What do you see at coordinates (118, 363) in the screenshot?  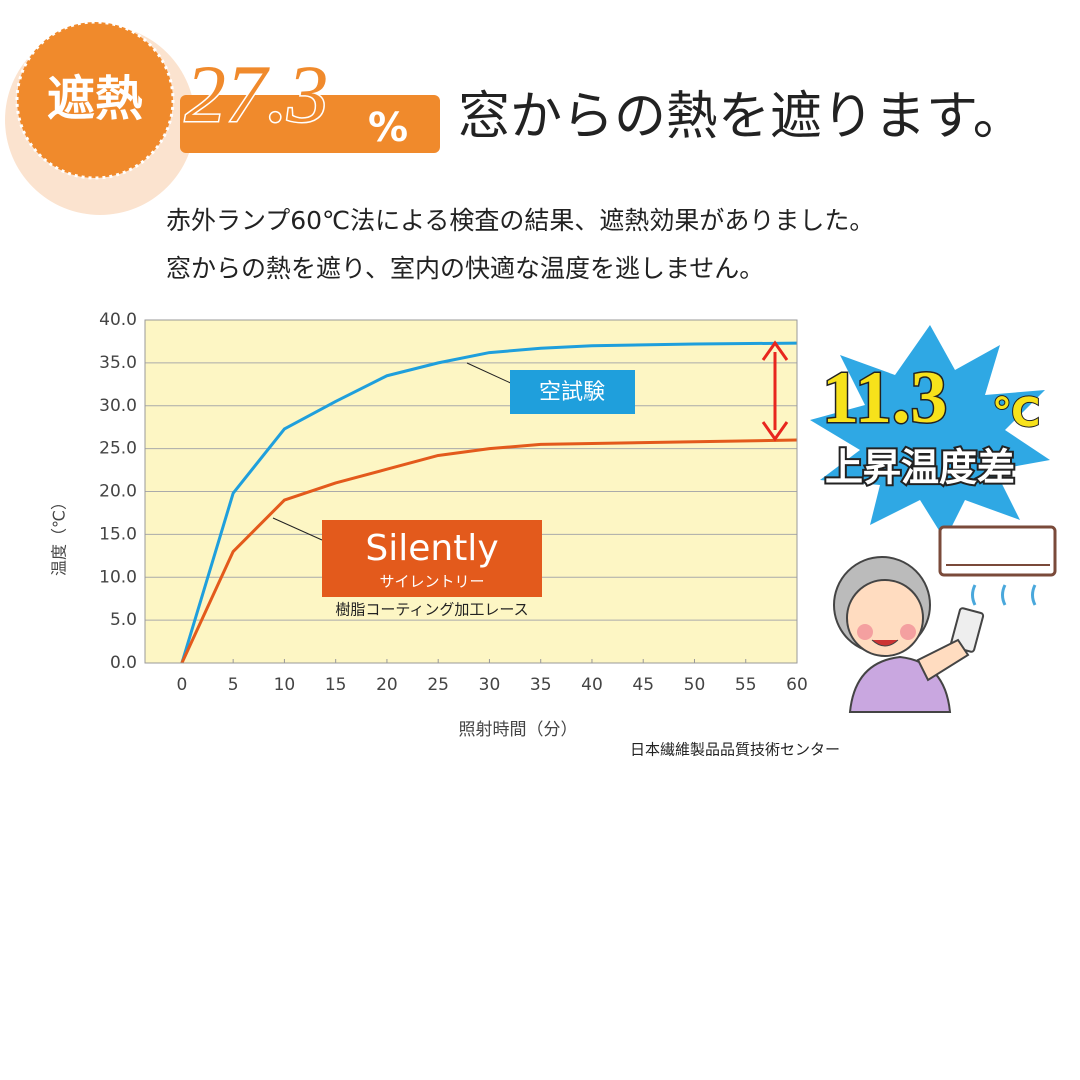 I see `y-tick-label: 35.0` at bounding box center [118, 363].